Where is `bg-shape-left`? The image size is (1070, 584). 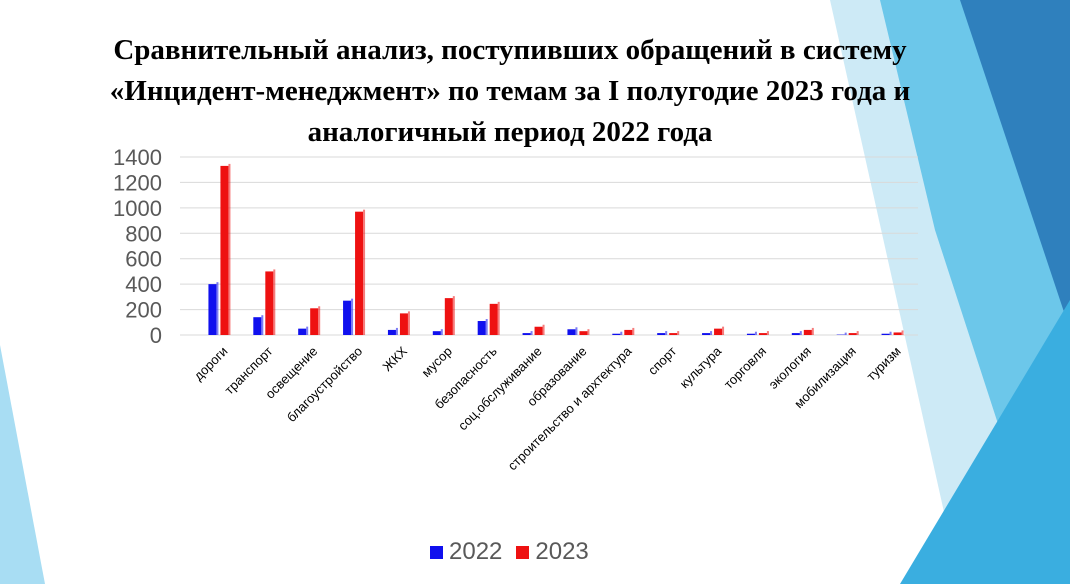 bg-shape-left is located at coordinates (22, 464).